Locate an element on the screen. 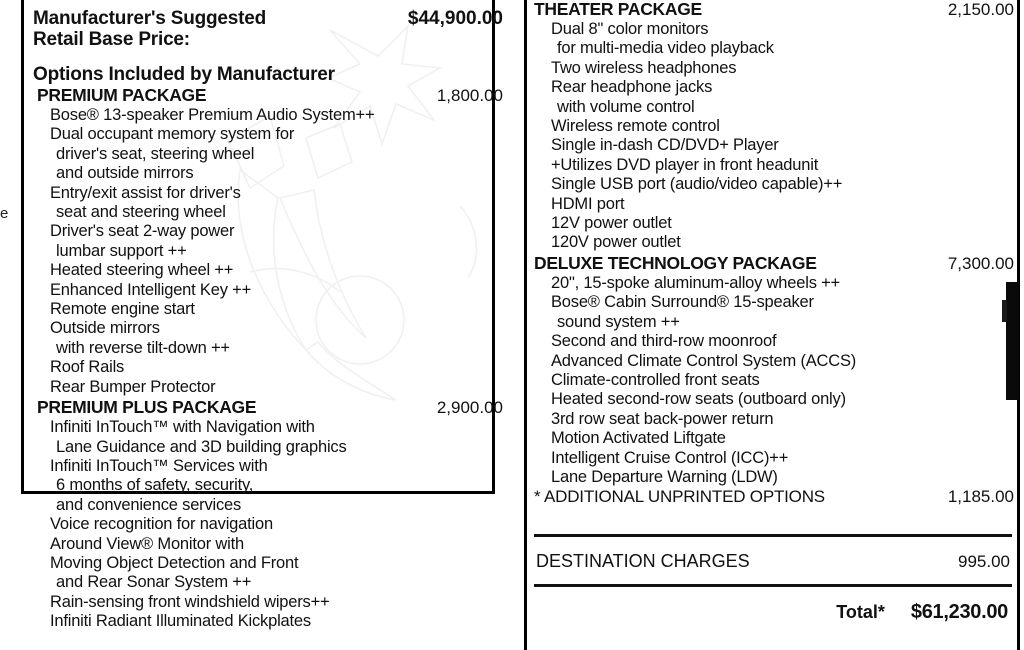 The image size is (1024, 650). option-item: Entry/exit assist for driver's is located at coordinates (145, 192).